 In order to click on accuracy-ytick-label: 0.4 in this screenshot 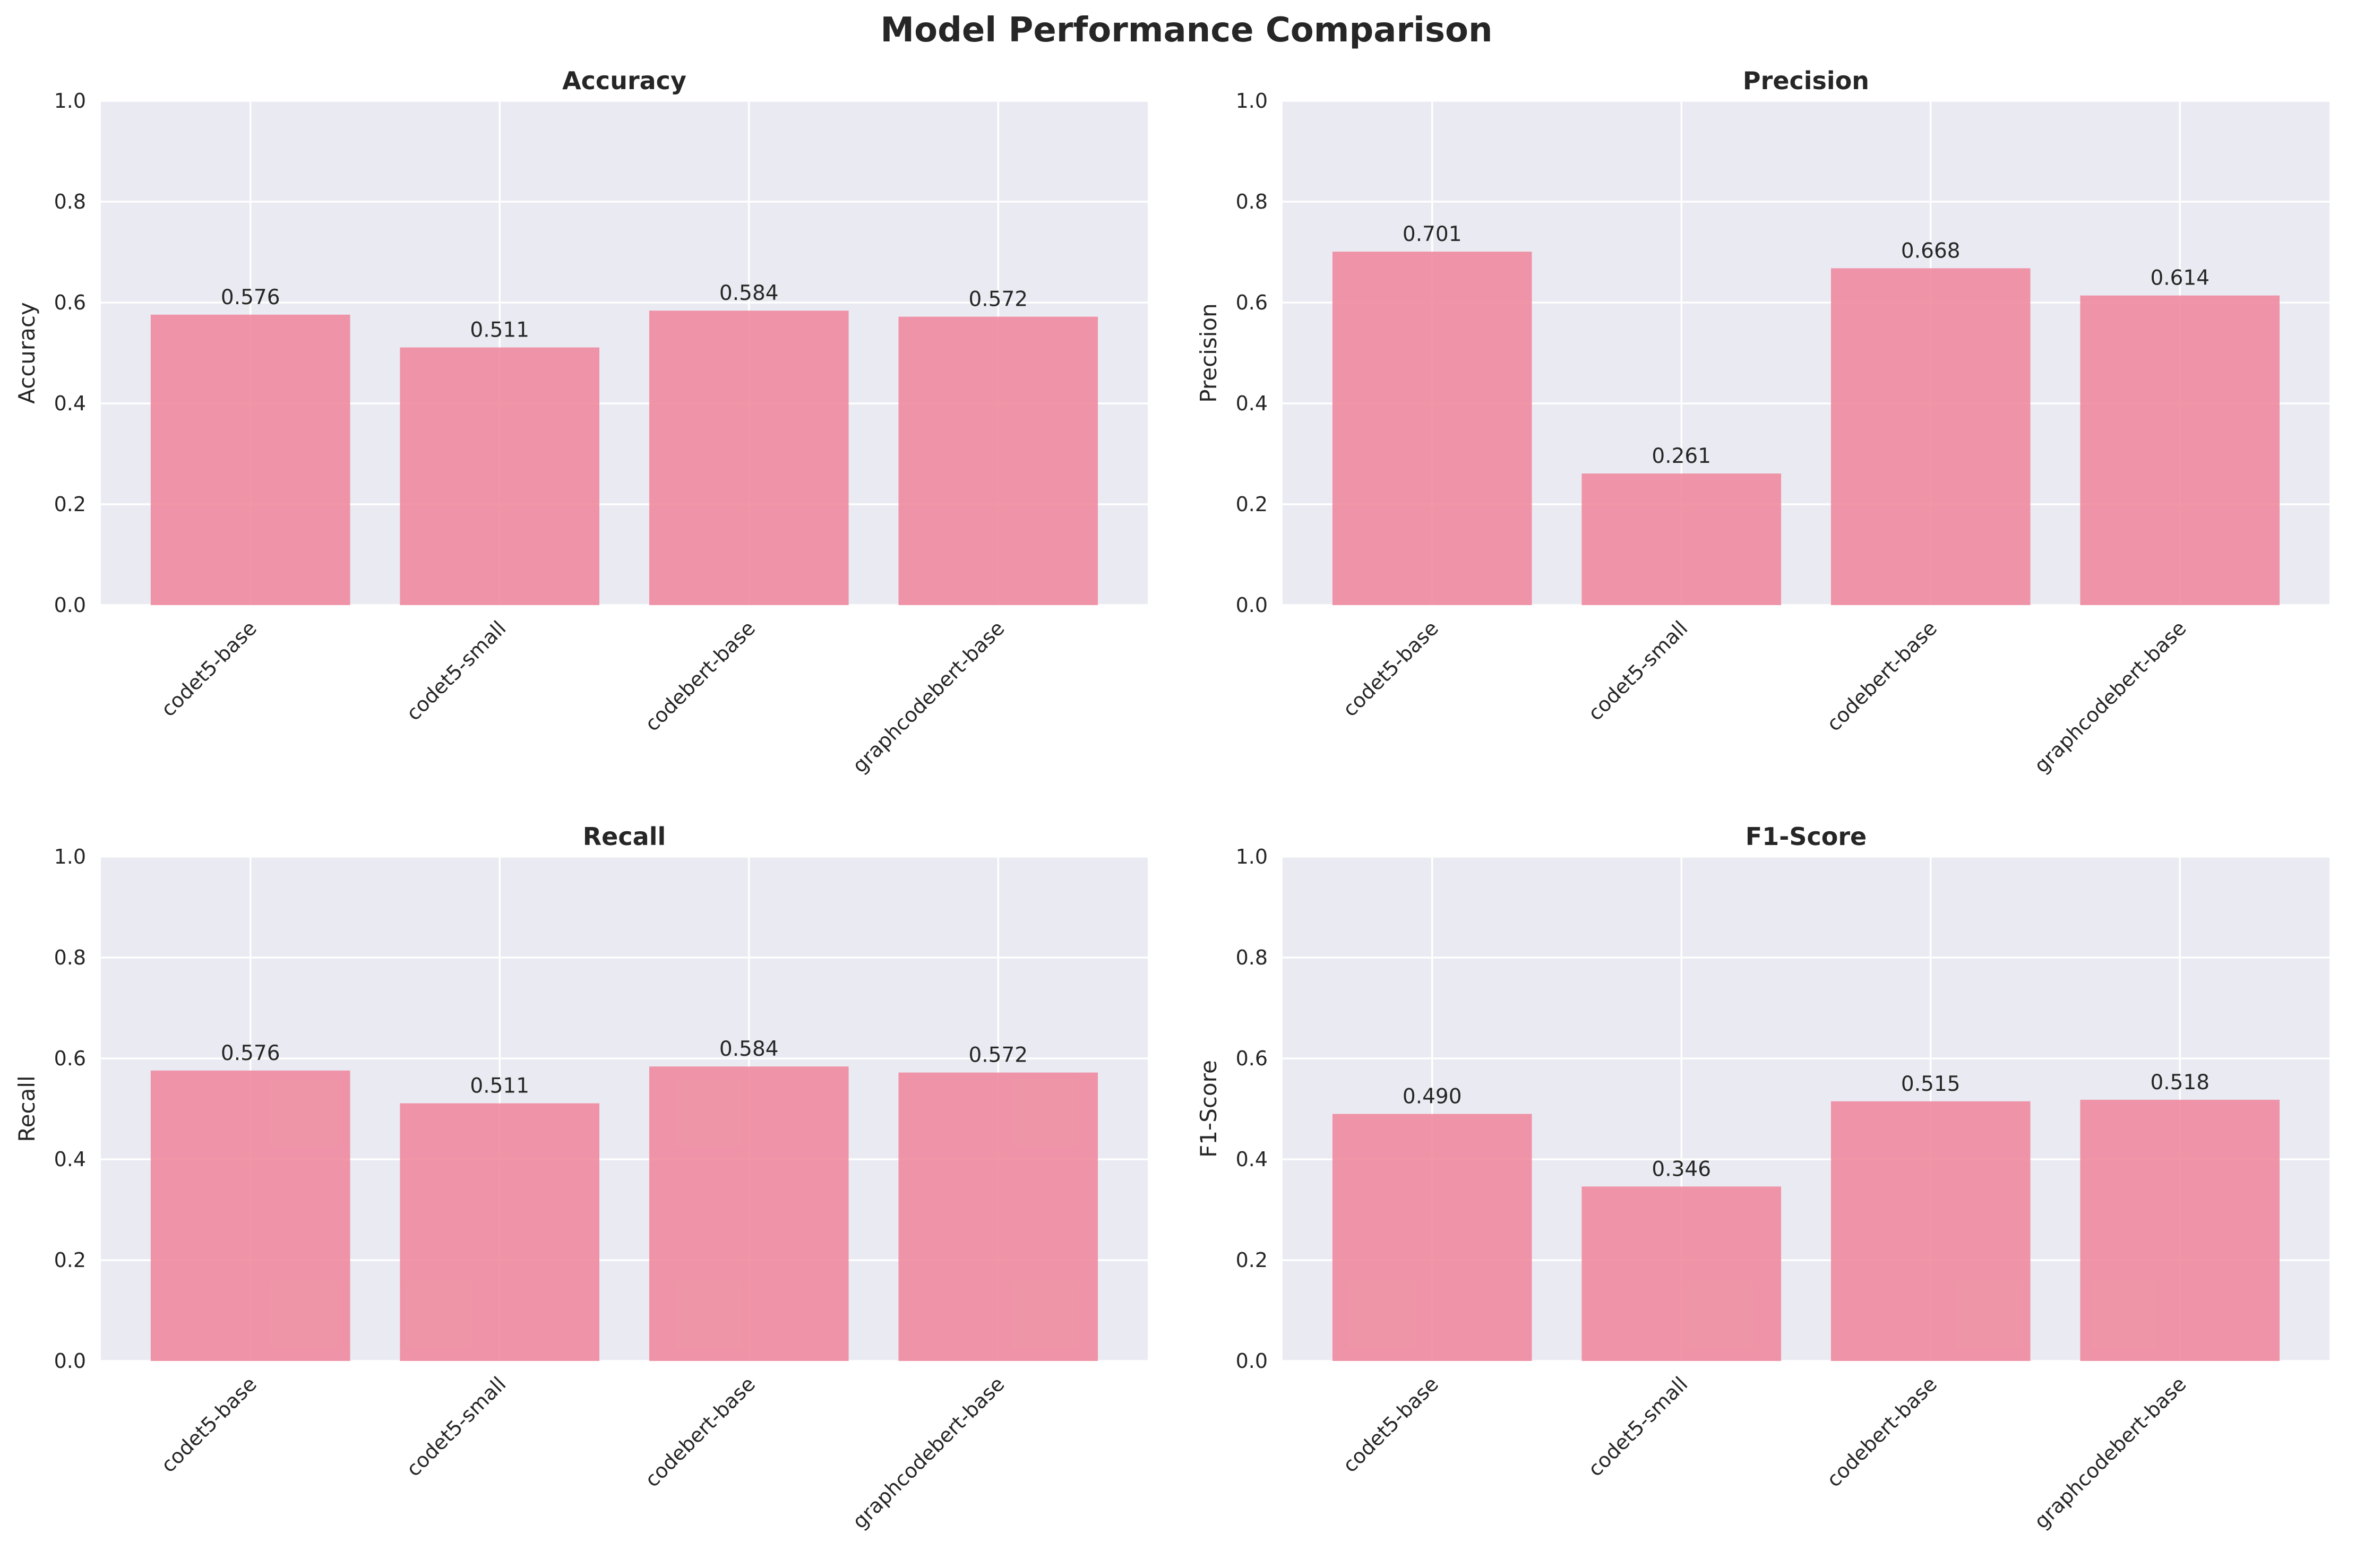, I will do `click(70, 403)`.